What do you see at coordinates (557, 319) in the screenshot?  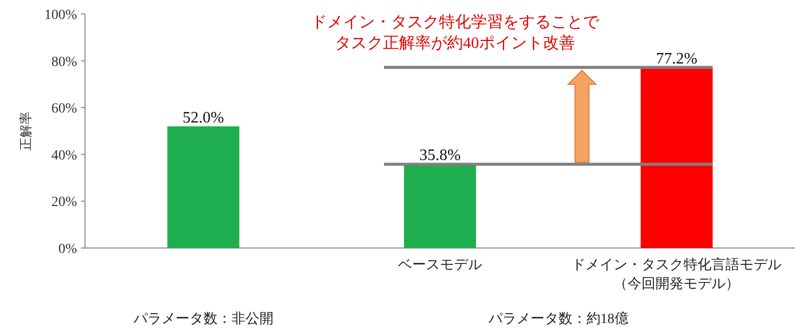 I see `text: パラメータ数：約18億` at bounding box center [557, 319].